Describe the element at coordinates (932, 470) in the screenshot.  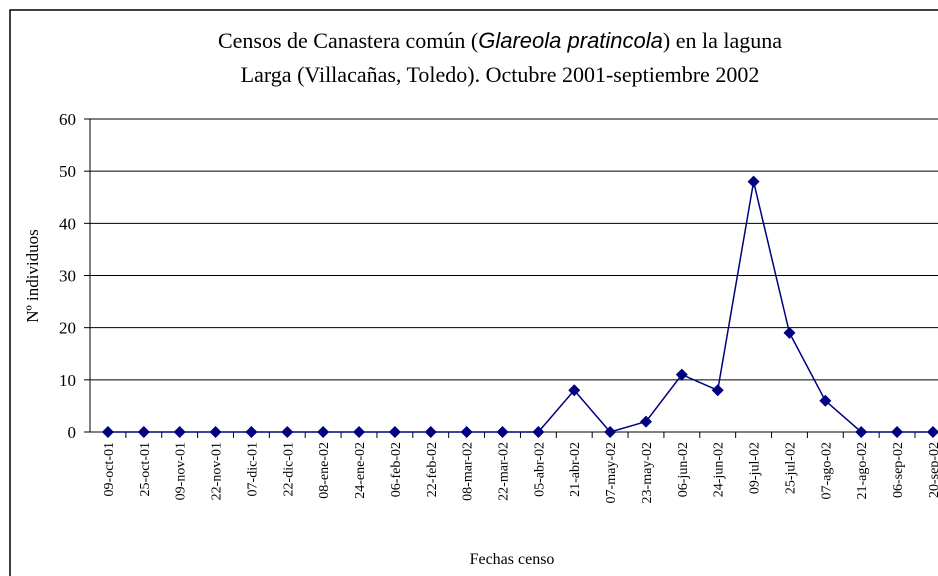
I see `x-tick-label: 20-sep-02` at that location.